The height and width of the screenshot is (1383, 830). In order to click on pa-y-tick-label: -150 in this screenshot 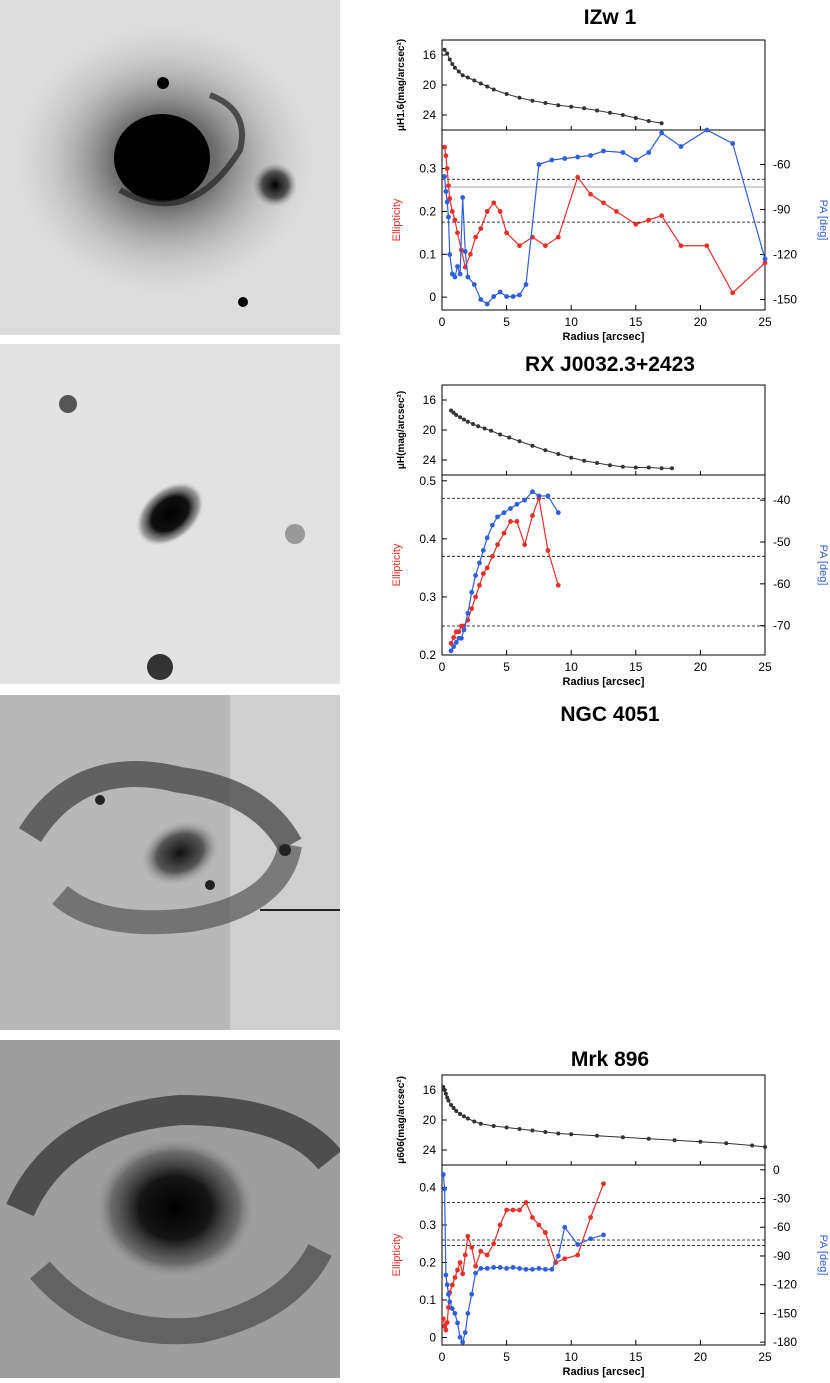, I will do `click(785, 300)`.